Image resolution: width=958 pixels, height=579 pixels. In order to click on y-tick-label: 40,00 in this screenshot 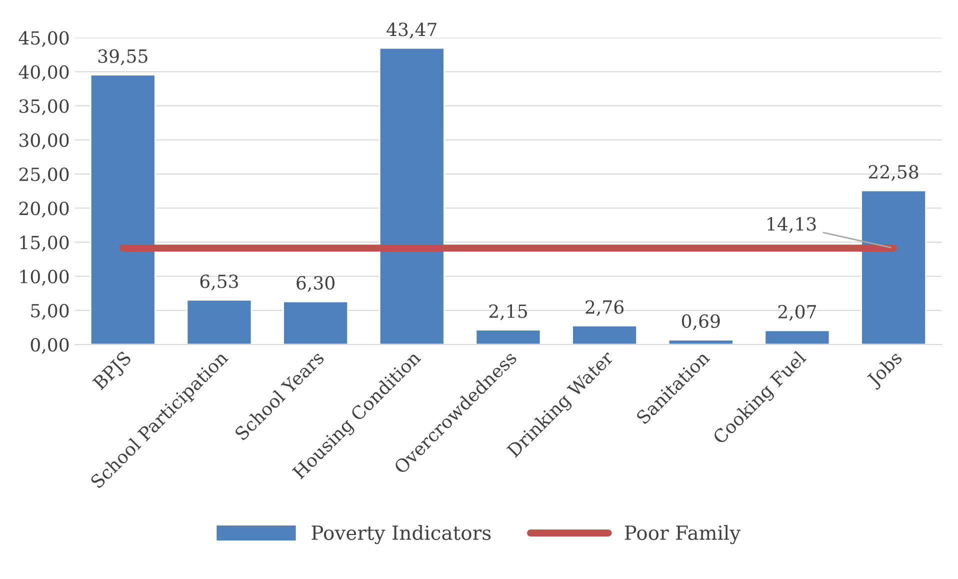, I will do `click(43, 73)`.